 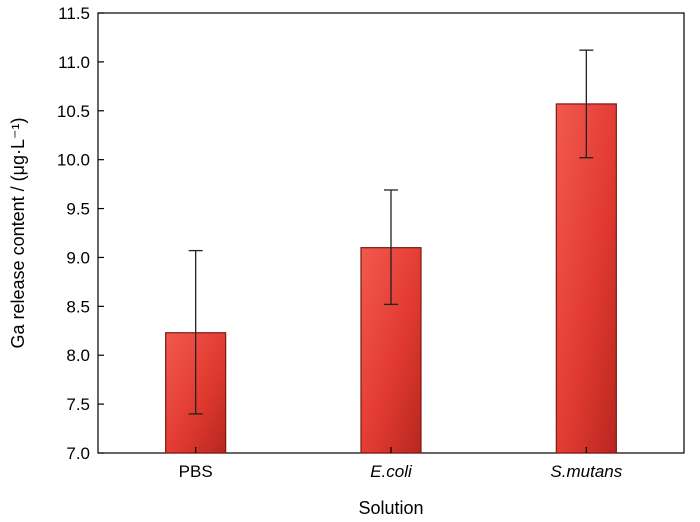 What do you see at coordinates (78, 257) in the screenshot?
I see `y-tick-label: 9.0` at bounding box center [78, 257].